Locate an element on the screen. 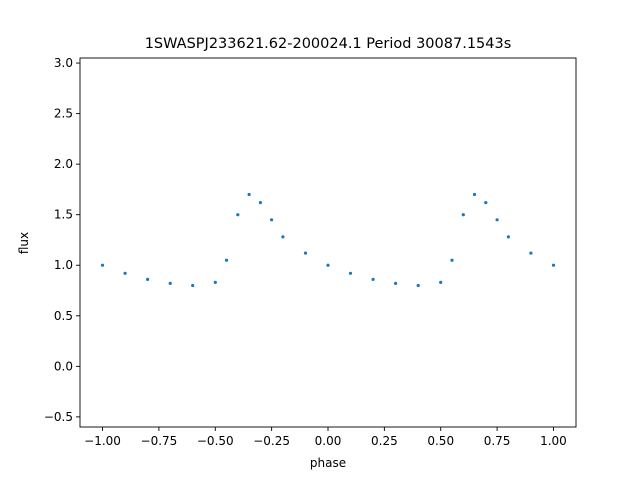 The height and width of the screenshot is (484, 640). x-tick-label: −0.50 is located at coordinates (215, 441).